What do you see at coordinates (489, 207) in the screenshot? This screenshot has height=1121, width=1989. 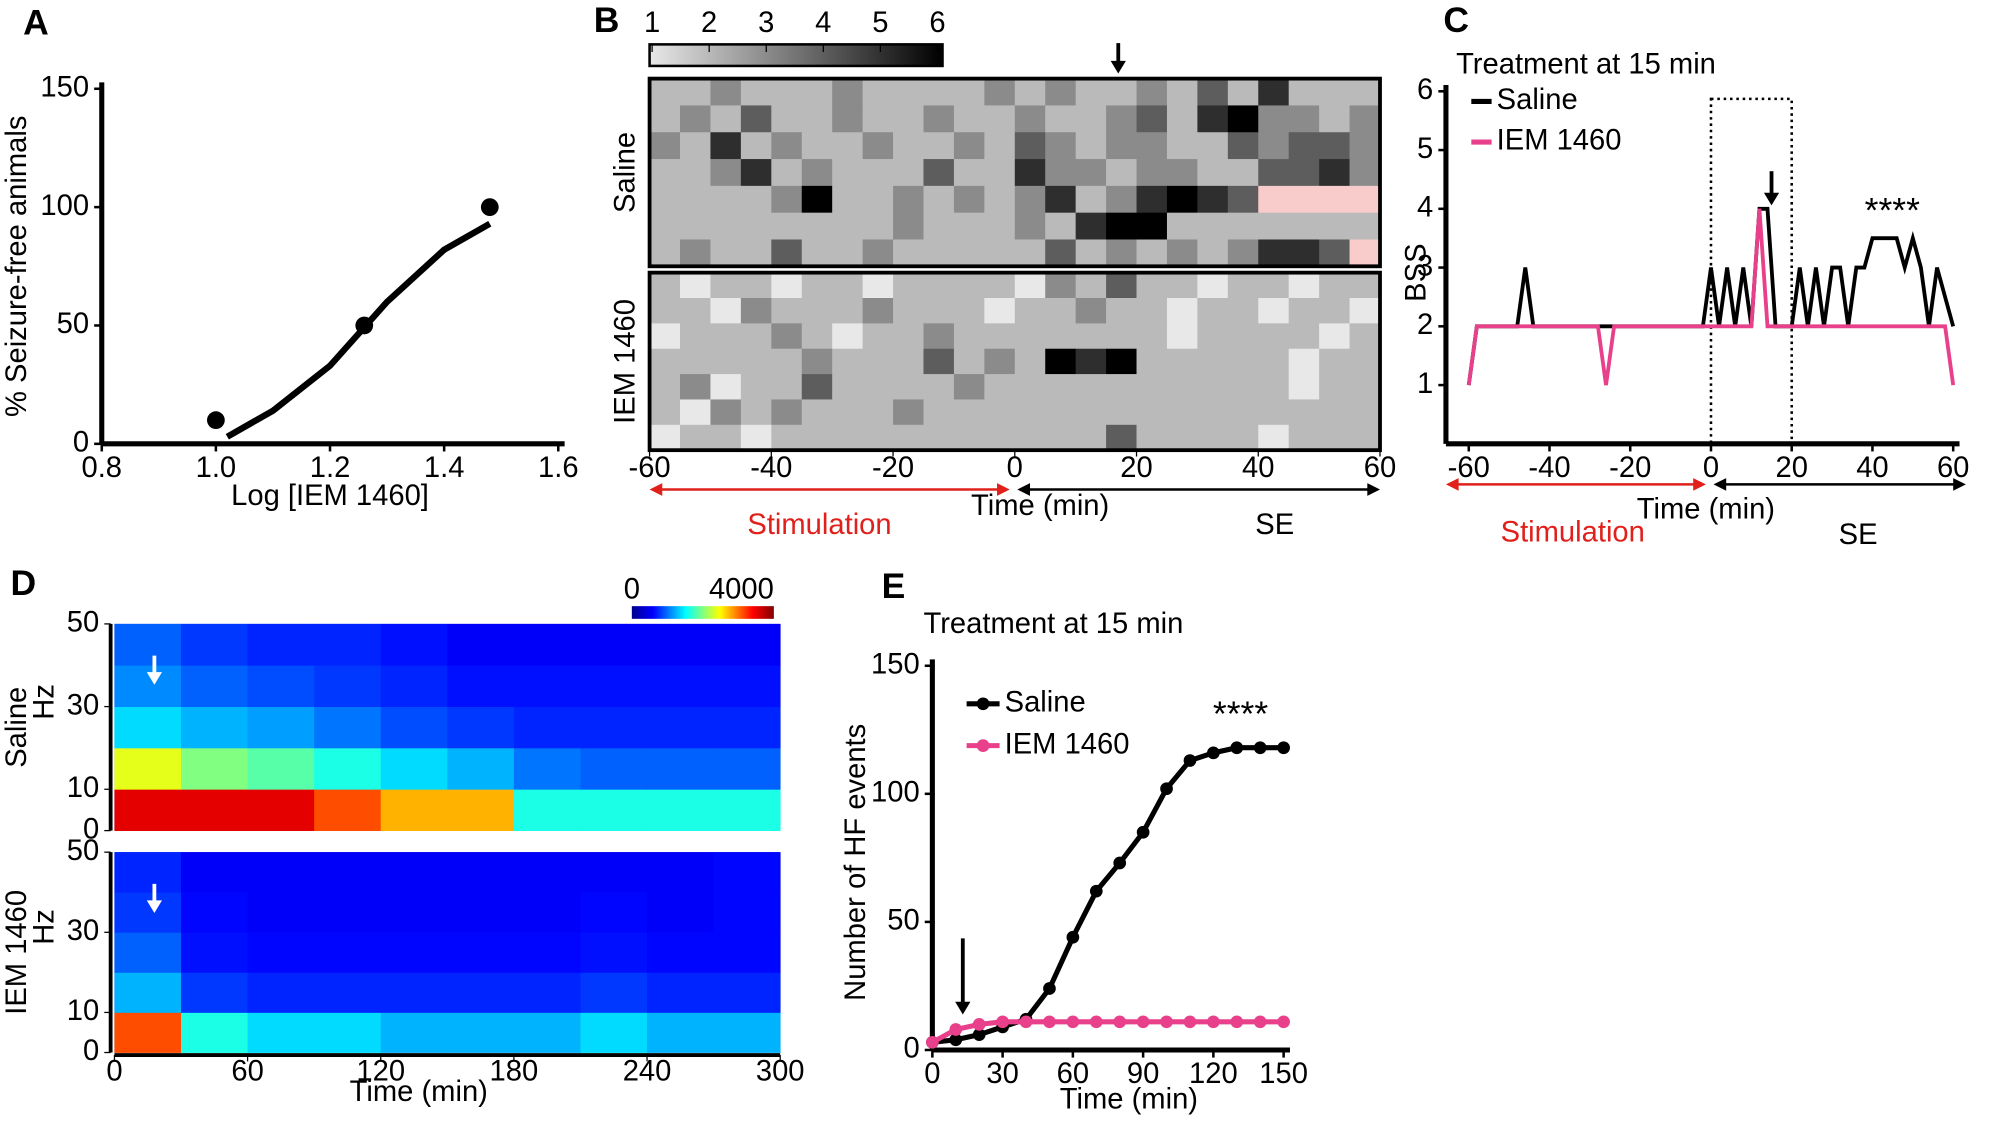 I see `point` at bounding box center [489, 207].